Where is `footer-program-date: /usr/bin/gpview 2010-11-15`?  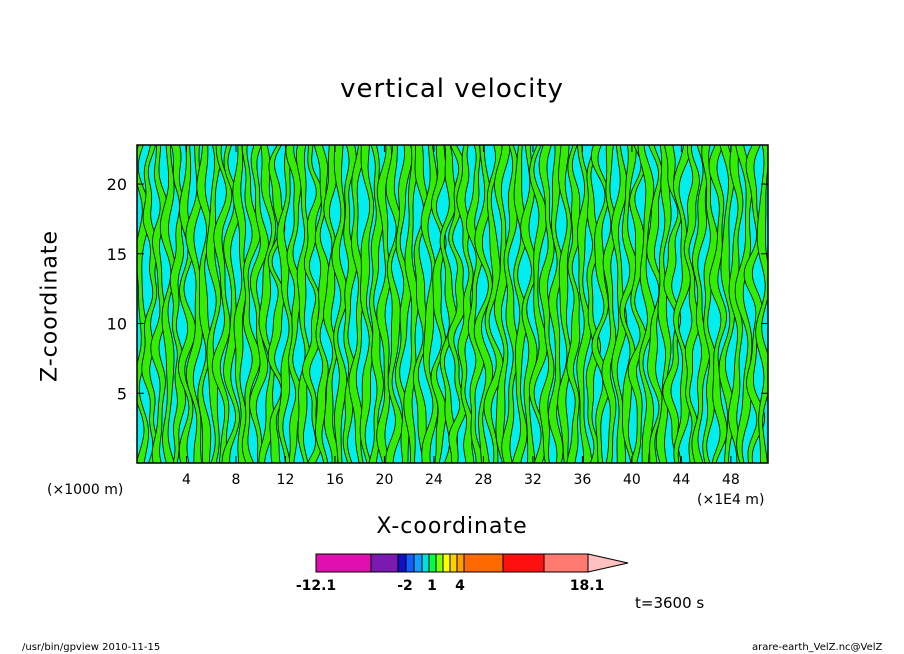 footer-program-date: /usr/bin/gpview 2010-11-15 is located at coordinates (91, 647).